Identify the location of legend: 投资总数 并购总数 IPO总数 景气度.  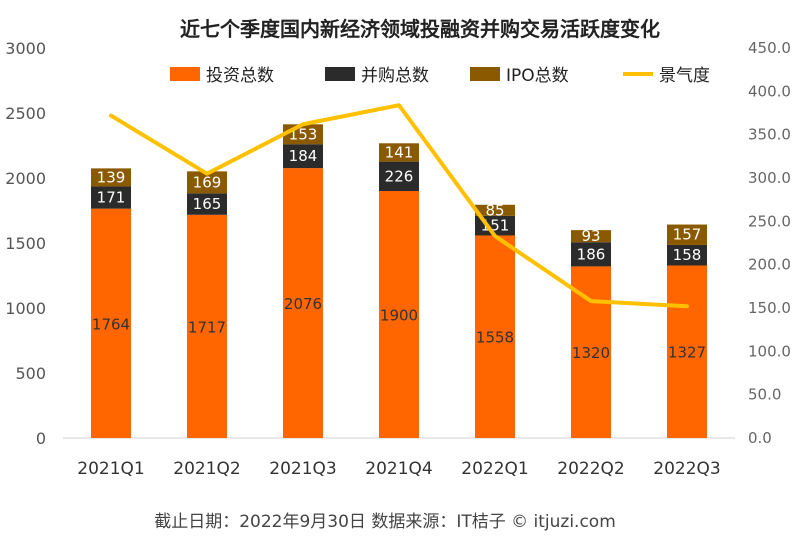
(440, 76).